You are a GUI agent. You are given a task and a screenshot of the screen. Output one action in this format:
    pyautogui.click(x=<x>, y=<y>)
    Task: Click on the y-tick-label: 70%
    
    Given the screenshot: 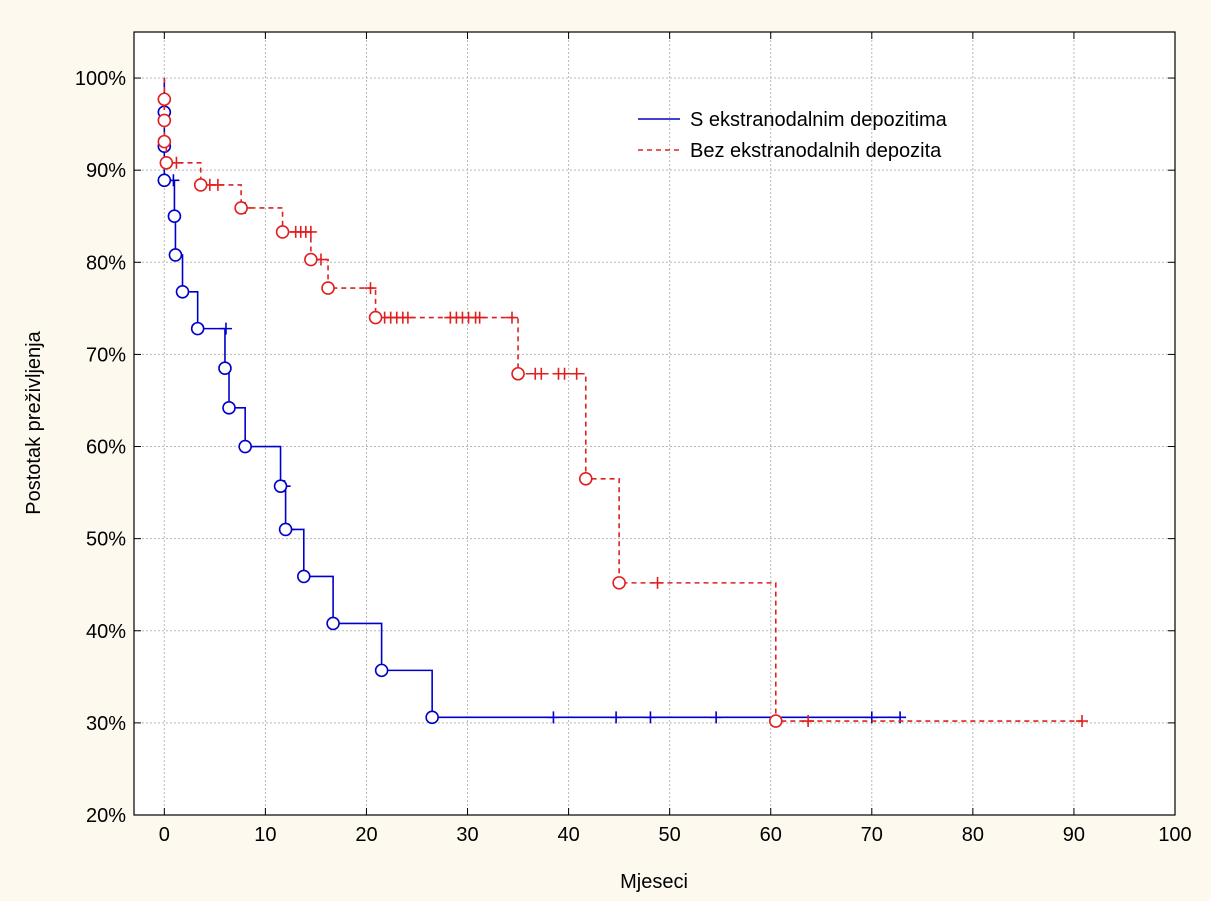 What is the action you would take?
    pyautogui.click(x=106, y=355)
    